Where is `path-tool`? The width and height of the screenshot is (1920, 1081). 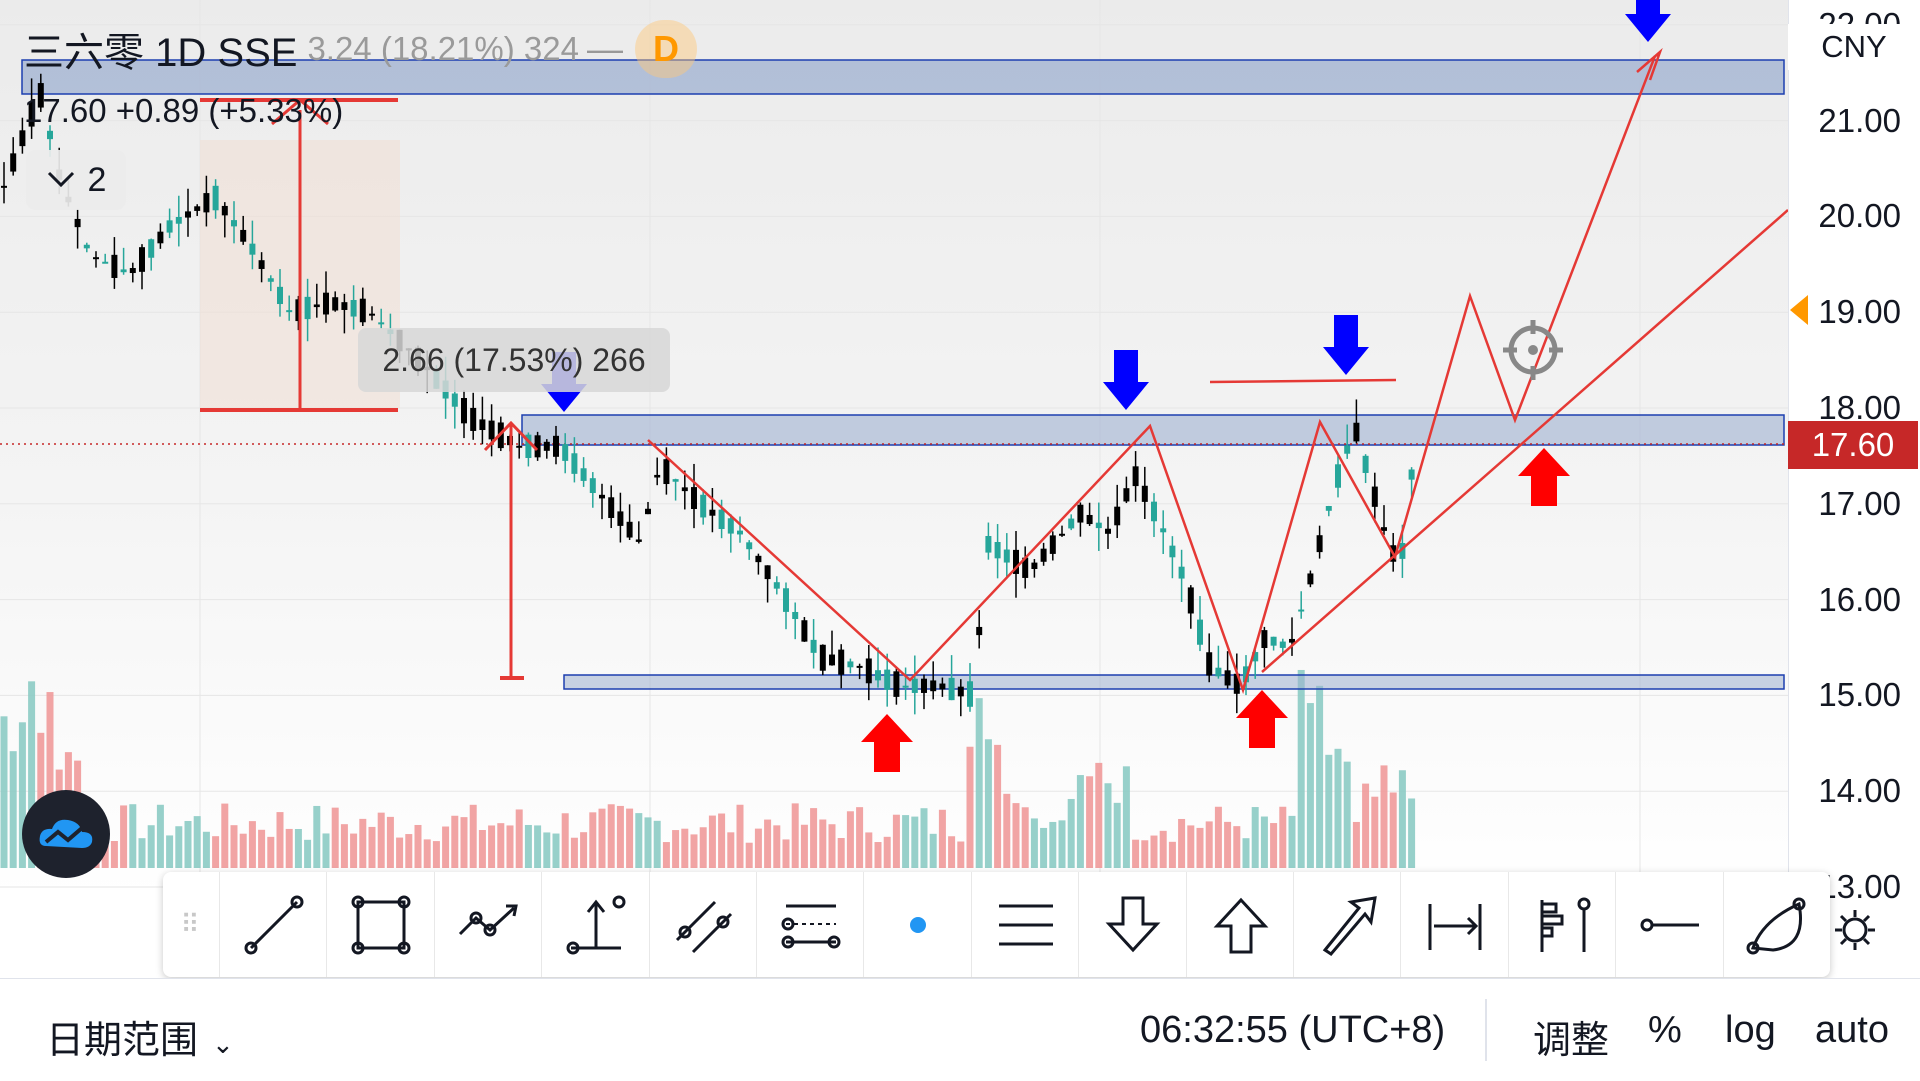 path-tool is located at coordinates (488, 924).